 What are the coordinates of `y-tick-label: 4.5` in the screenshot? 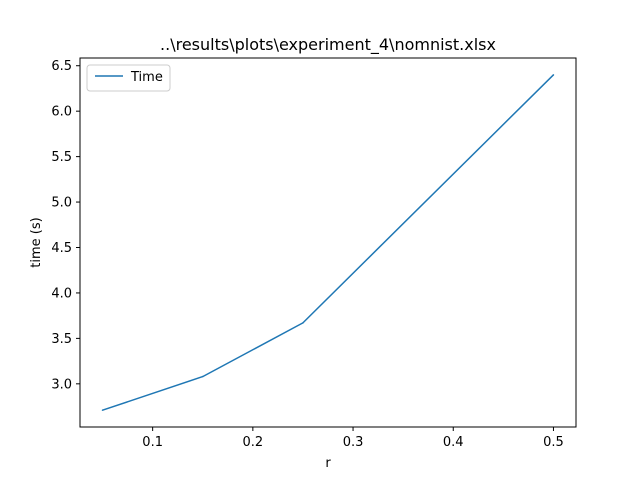 It's located at (61, 248).